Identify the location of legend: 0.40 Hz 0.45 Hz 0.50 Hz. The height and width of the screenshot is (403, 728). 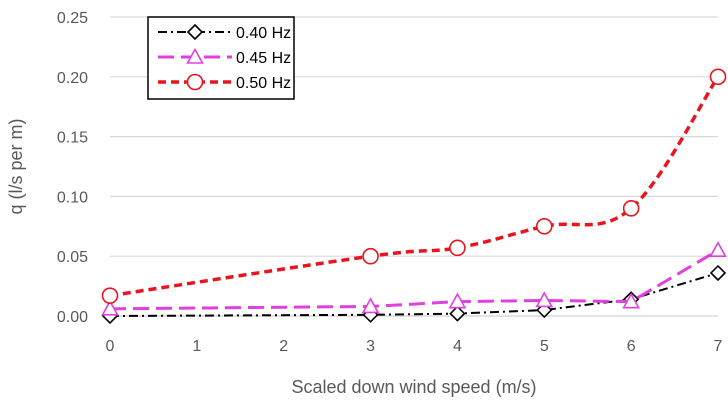
(221, 58).